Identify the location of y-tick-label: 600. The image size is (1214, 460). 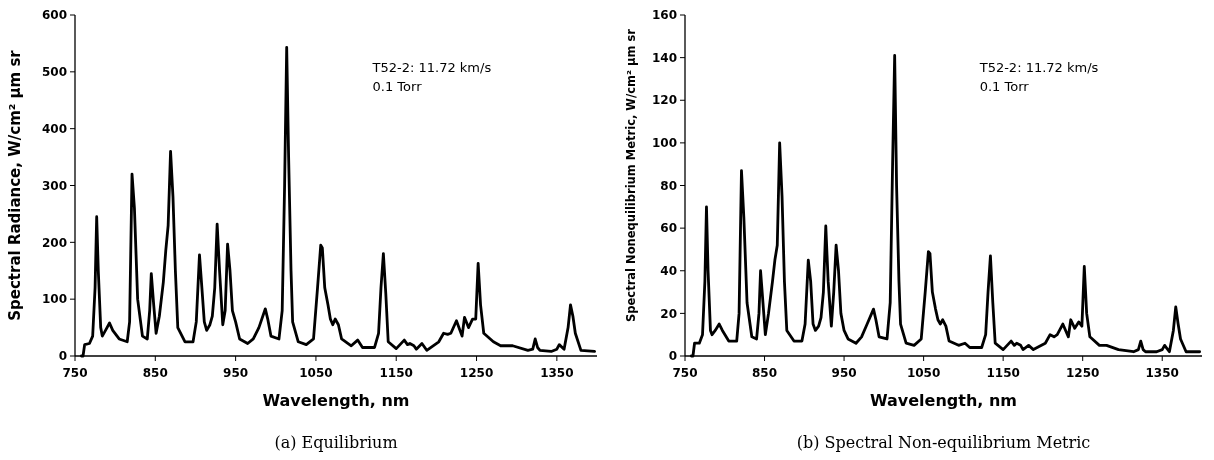
(54, 15).